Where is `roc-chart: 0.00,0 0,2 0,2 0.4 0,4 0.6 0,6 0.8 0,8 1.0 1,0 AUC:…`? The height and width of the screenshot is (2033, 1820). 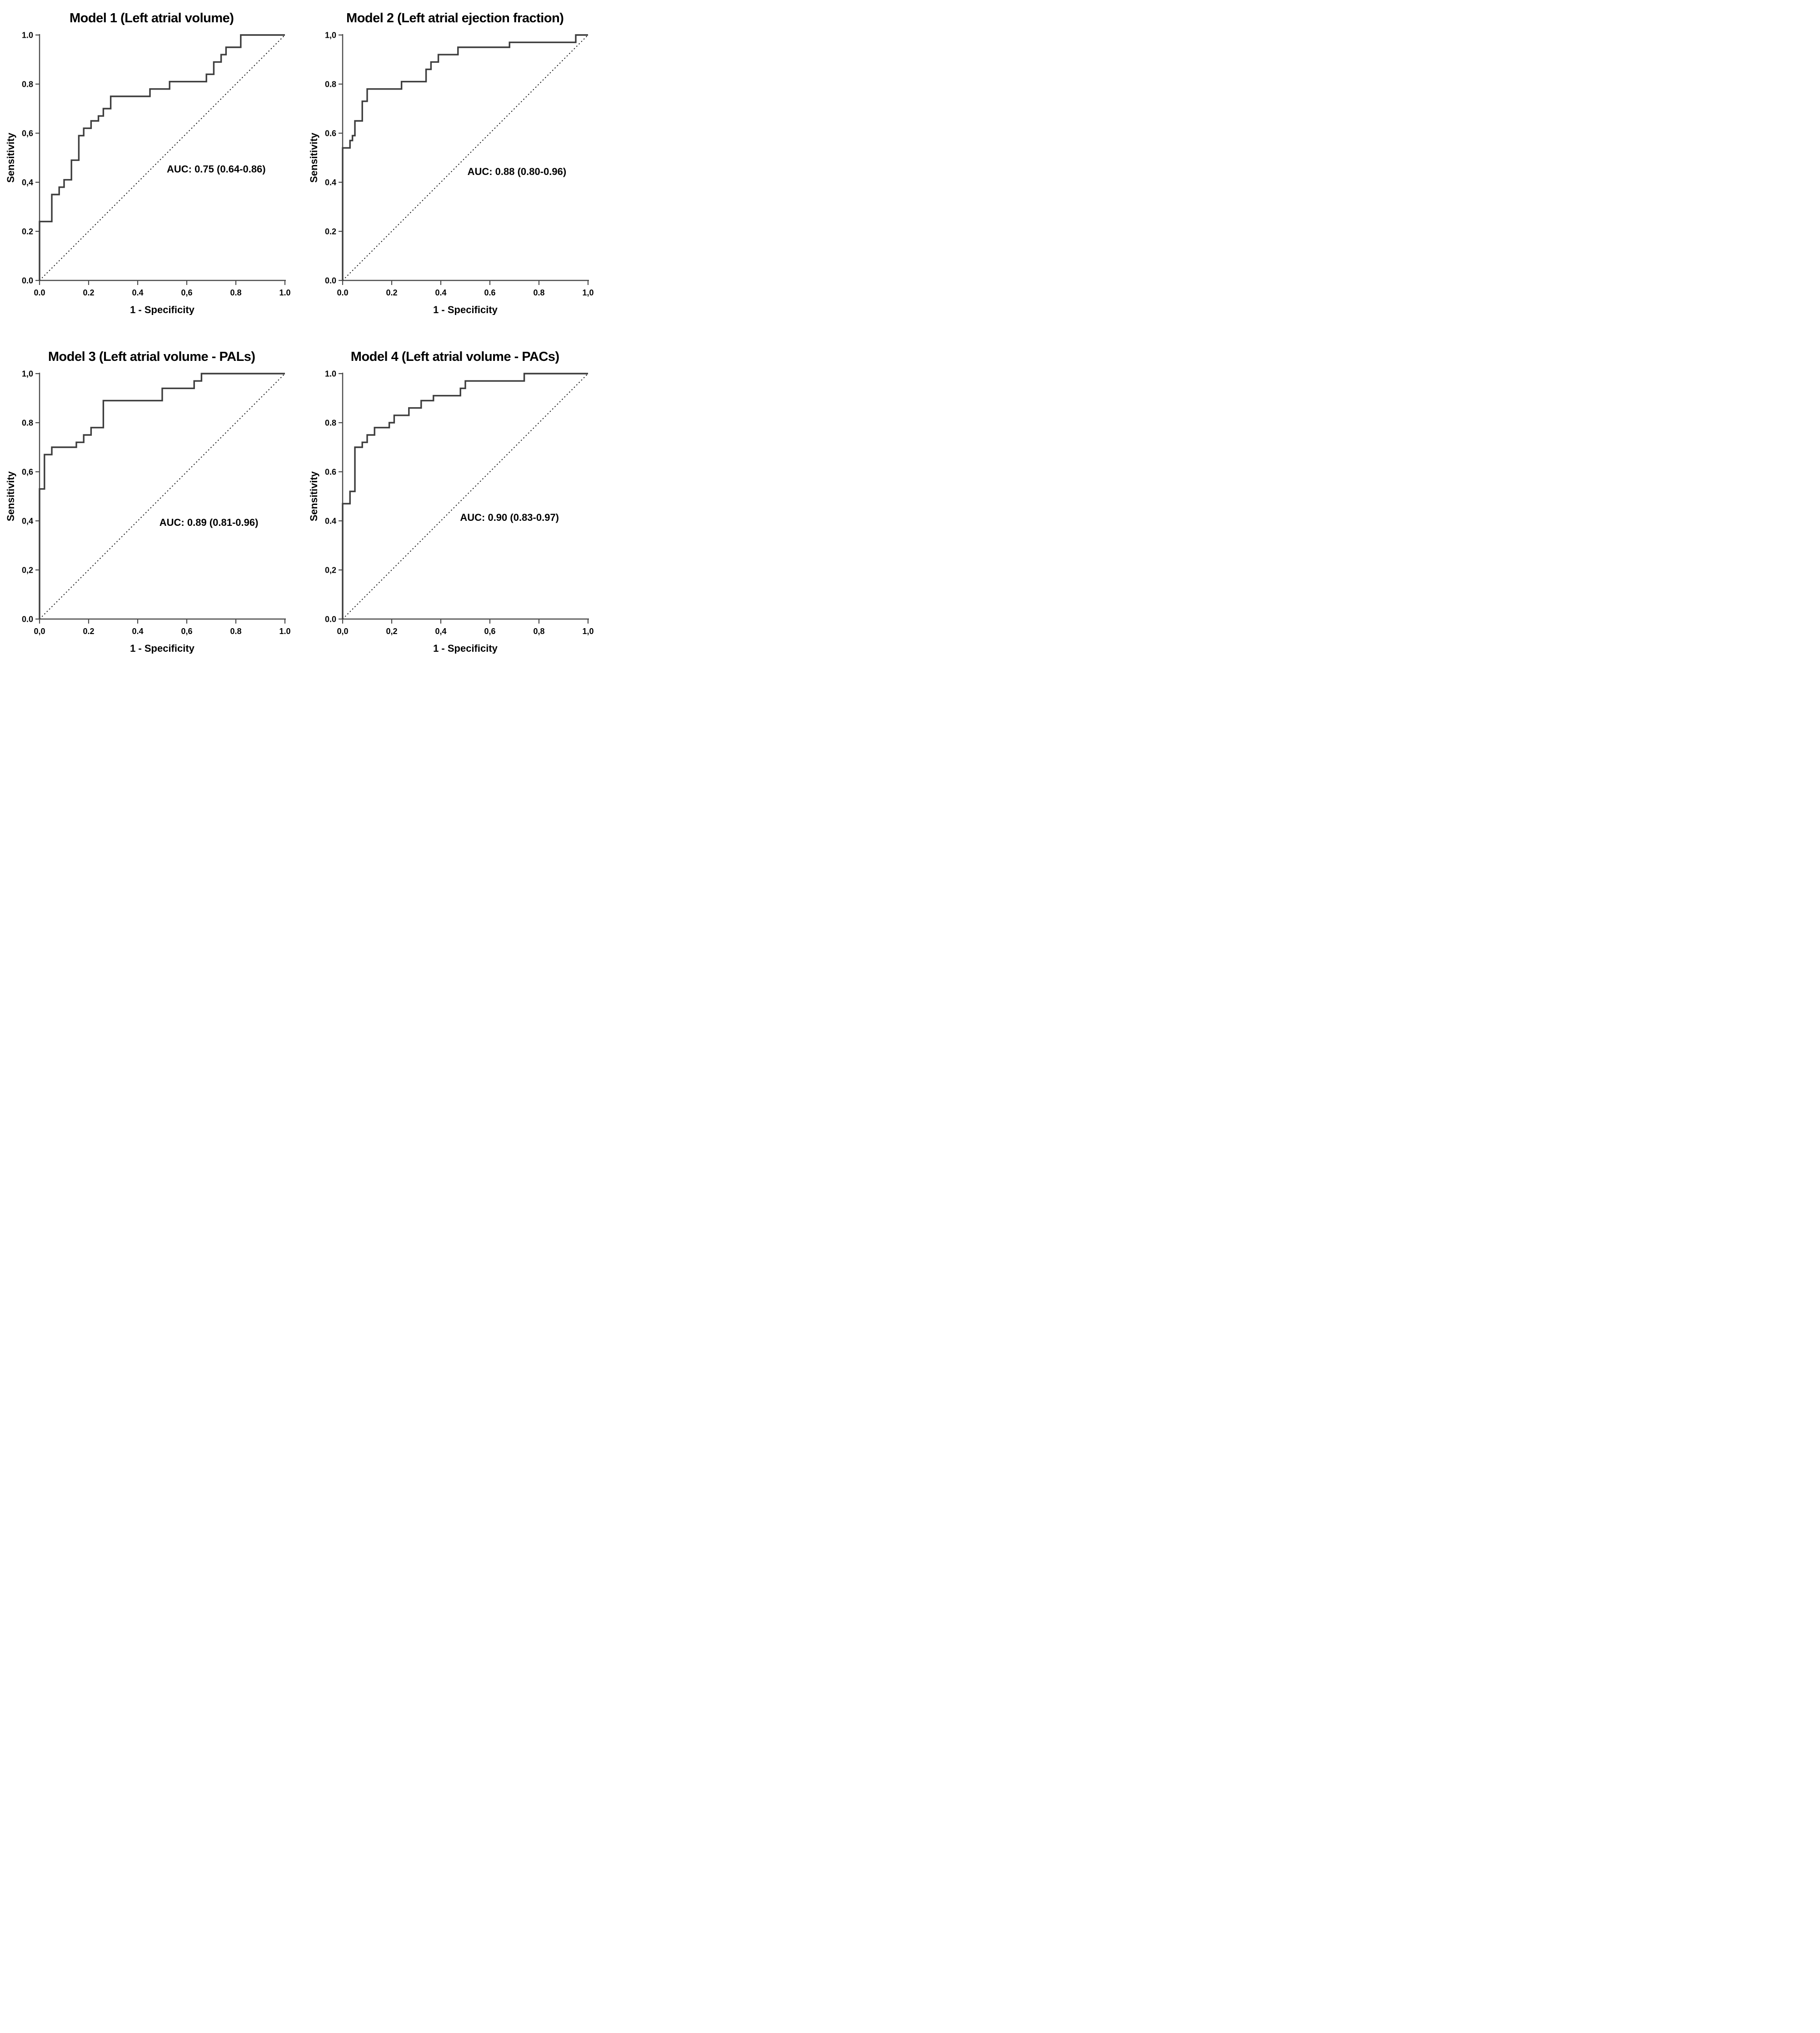 roc-chart: 0.00,0 0,2 0,2 0.4 0,4 0.6 0,6 0.8 0,8 1.0 1,0 AUC:… is located at coordinates (451, 512).